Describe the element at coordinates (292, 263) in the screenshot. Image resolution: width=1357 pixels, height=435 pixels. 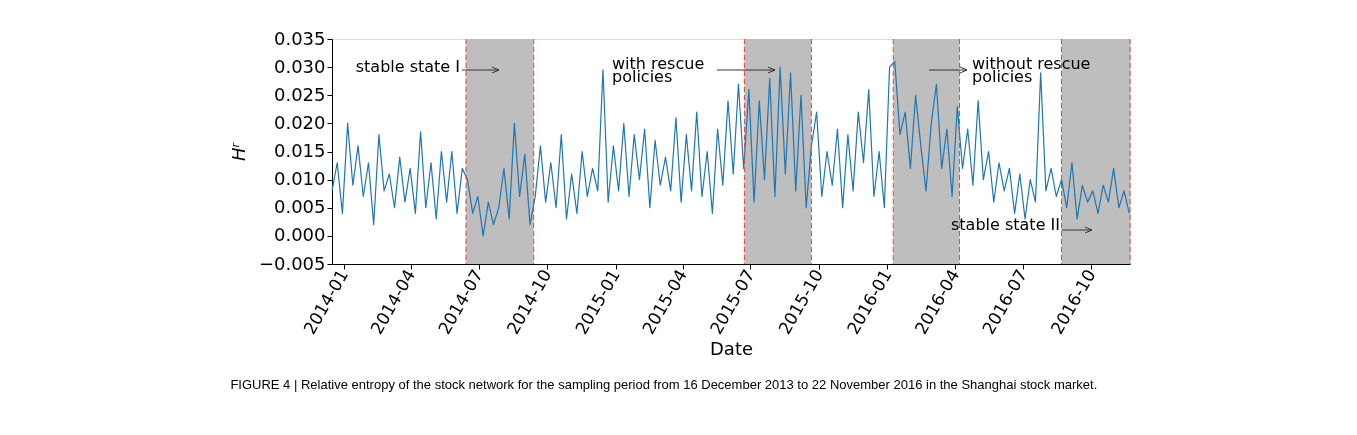
I see `y-tick-label: −0.005` at that location.